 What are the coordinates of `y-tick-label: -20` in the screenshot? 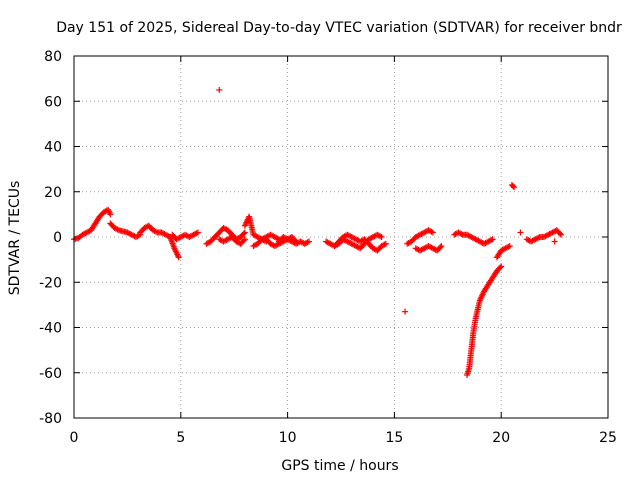 It's located at (50, 283).